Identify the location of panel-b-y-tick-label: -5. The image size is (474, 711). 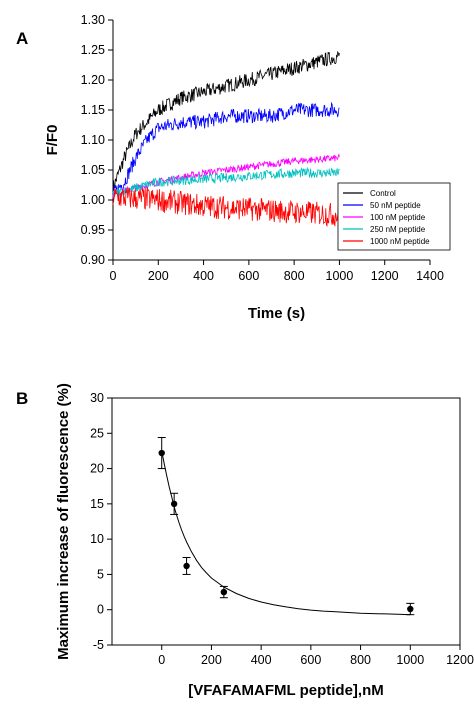
(98, 645).